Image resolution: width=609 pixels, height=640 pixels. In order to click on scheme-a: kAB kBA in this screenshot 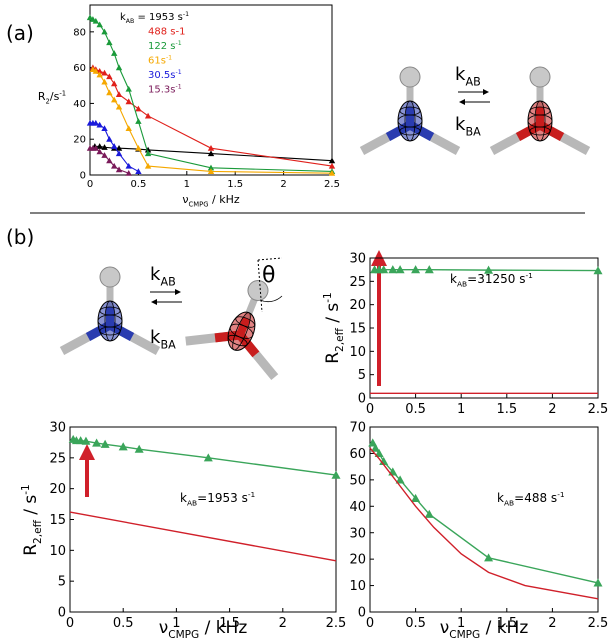, I will do `click(475, 107)`.